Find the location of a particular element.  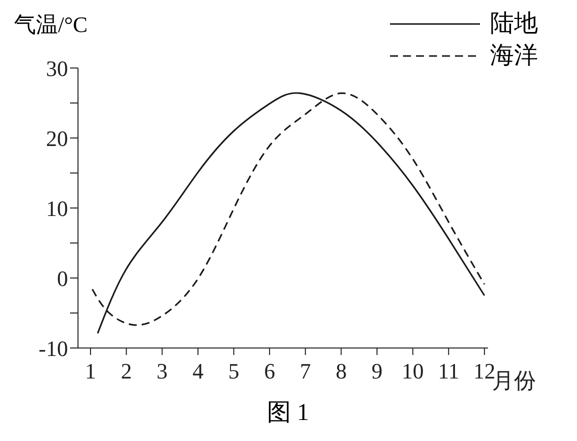

y-axis-title: 气温/°C is located at coordinates (51, 25).